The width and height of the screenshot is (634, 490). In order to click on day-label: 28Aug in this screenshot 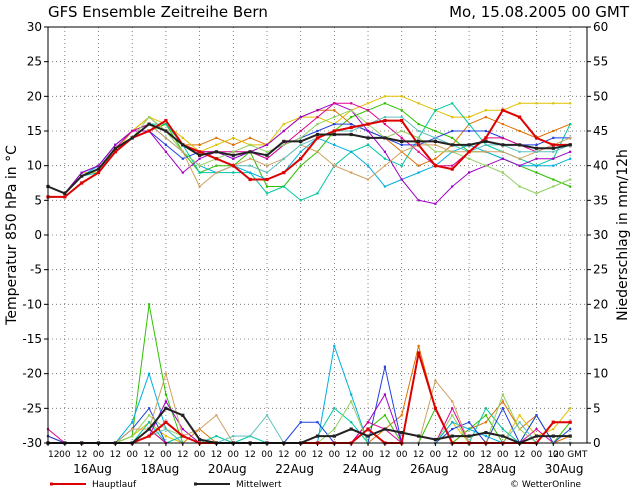, I will do `click(496, 469)`.